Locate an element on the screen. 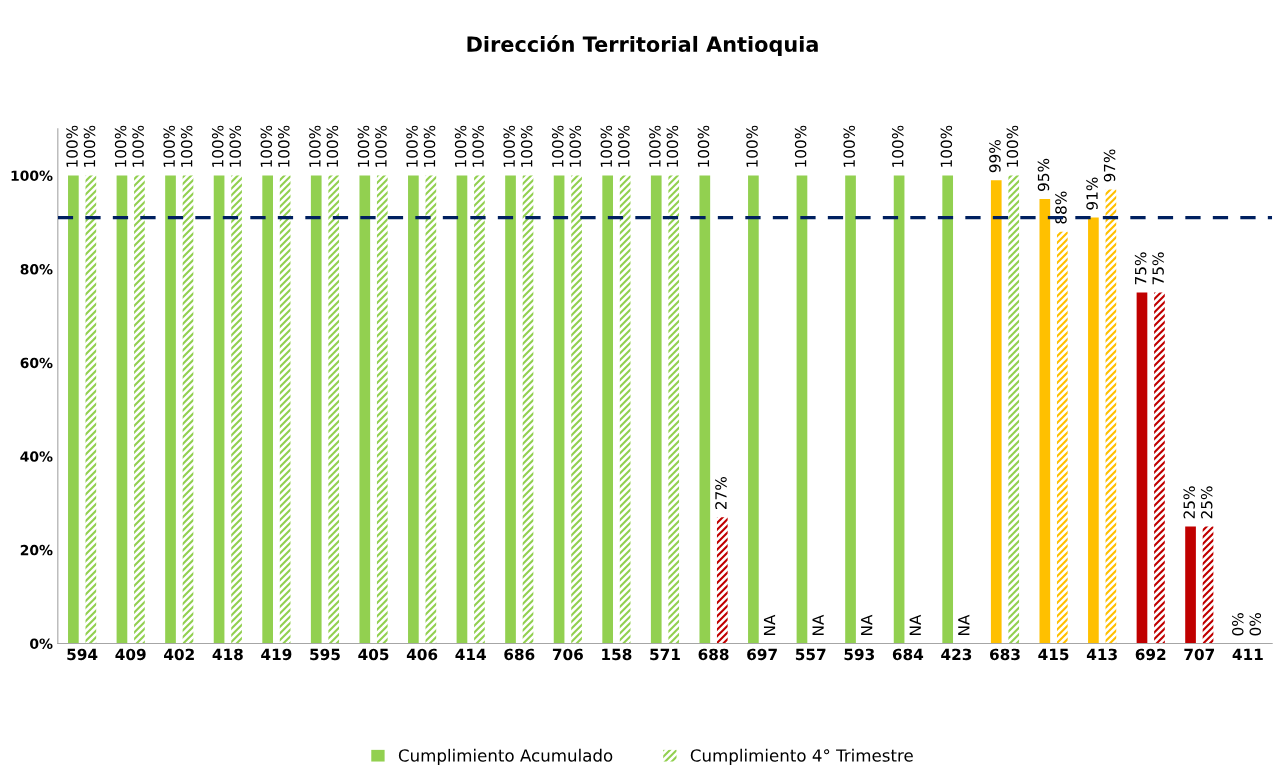 The width and height of the screenshot is (1285, 780). x-tick-label: 686 is located at coordinates (519, 654).